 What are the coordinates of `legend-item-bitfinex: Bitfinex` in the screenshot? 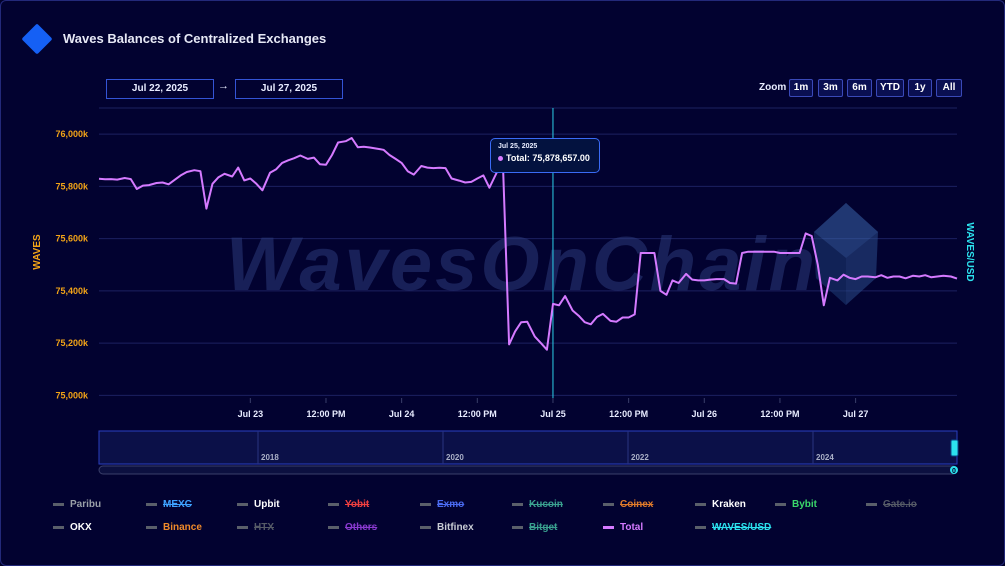 It's located at (447, 527).